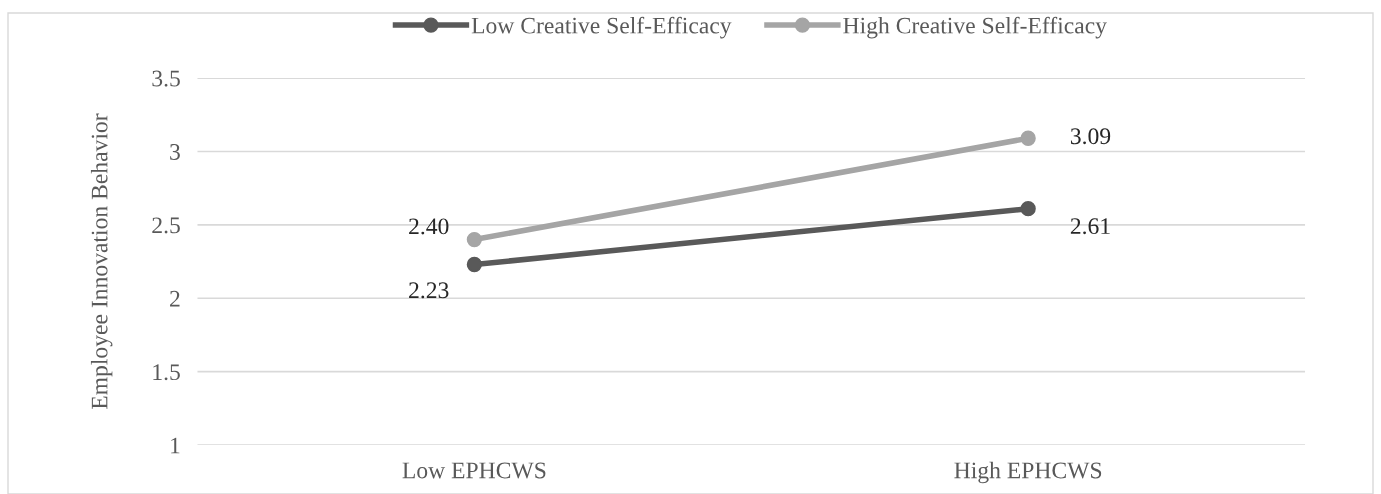 Image resolution: width=1381 pixels, height=494 pixels. What do you see at coordinates (166, 78) in the screenshot?
I see `y-tick-label: 3.5` at bounding box center [166, 78].